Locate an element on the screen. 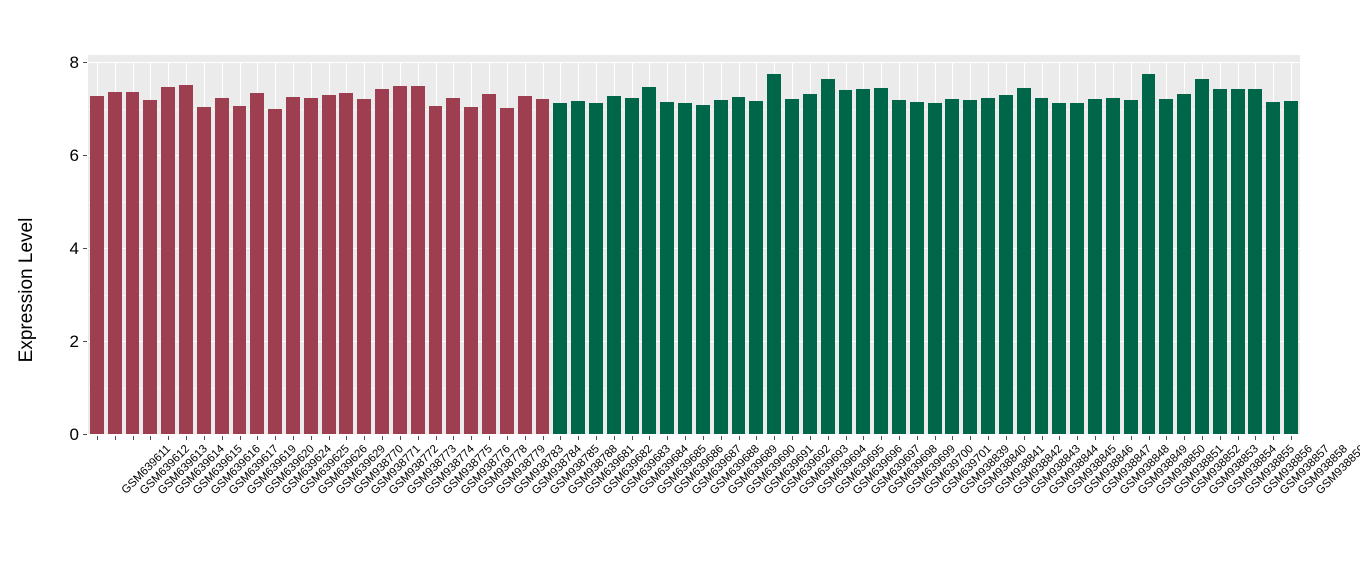  y-axis-tick-label: 8 is located at coordinates (74, 62).